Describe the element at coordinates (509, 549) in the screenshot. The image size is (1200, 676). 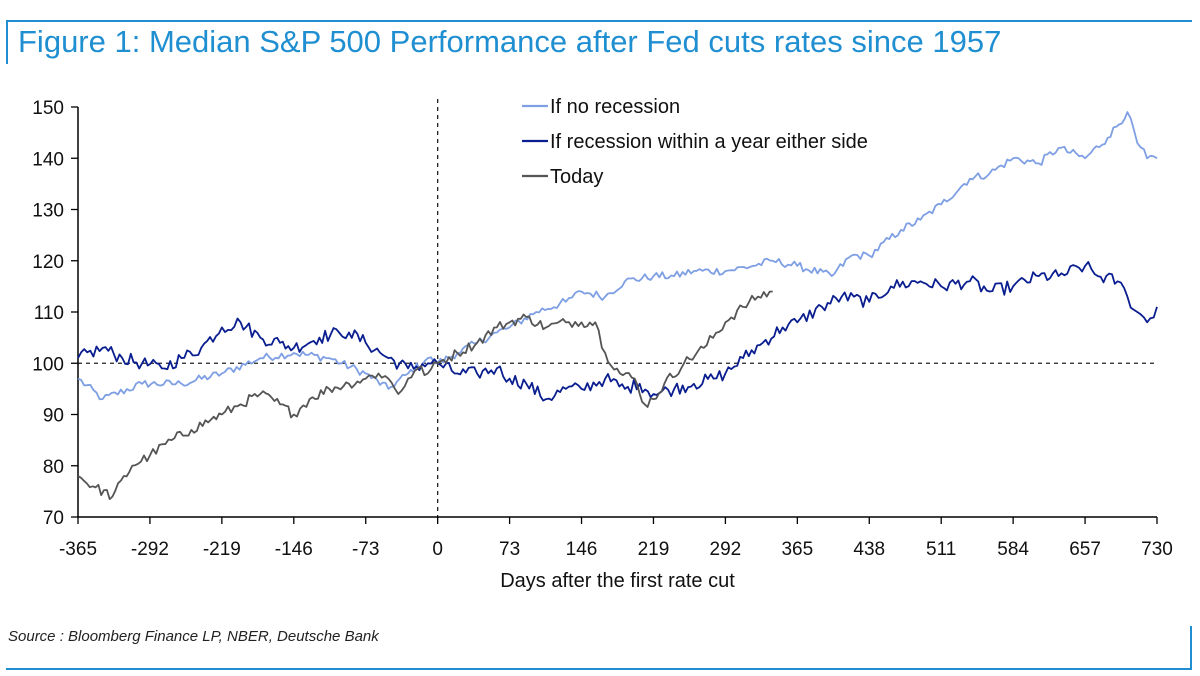
I see `x-tick-label: 73` at that location.